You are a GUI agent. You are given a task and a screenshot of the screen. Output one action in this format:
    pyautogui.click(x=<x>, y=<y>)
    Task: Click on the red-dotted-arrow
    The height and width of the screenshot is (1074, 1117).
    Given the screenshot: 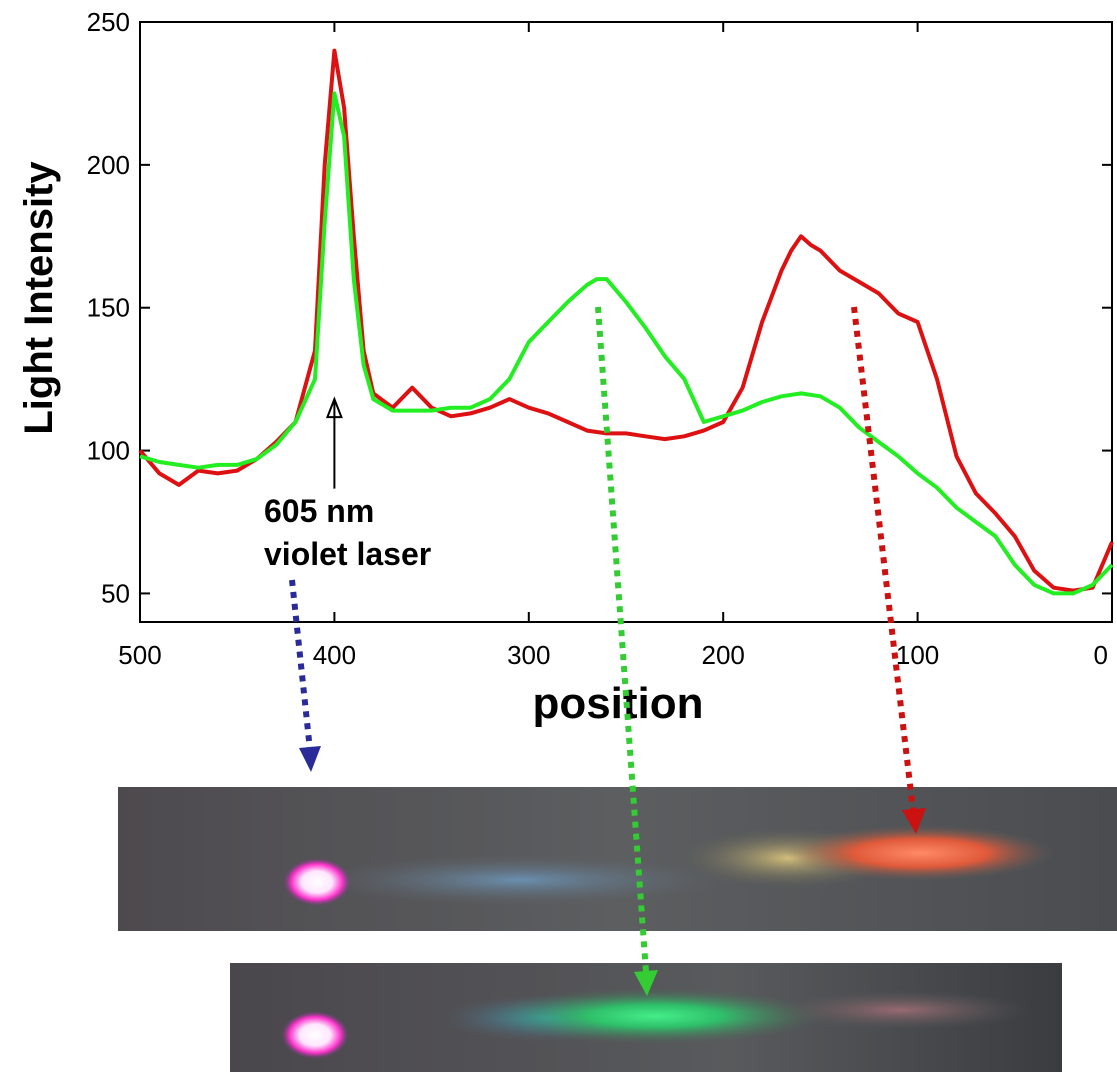 What is the action you would take?
    pyautogui.click(x=888, y=570)
    